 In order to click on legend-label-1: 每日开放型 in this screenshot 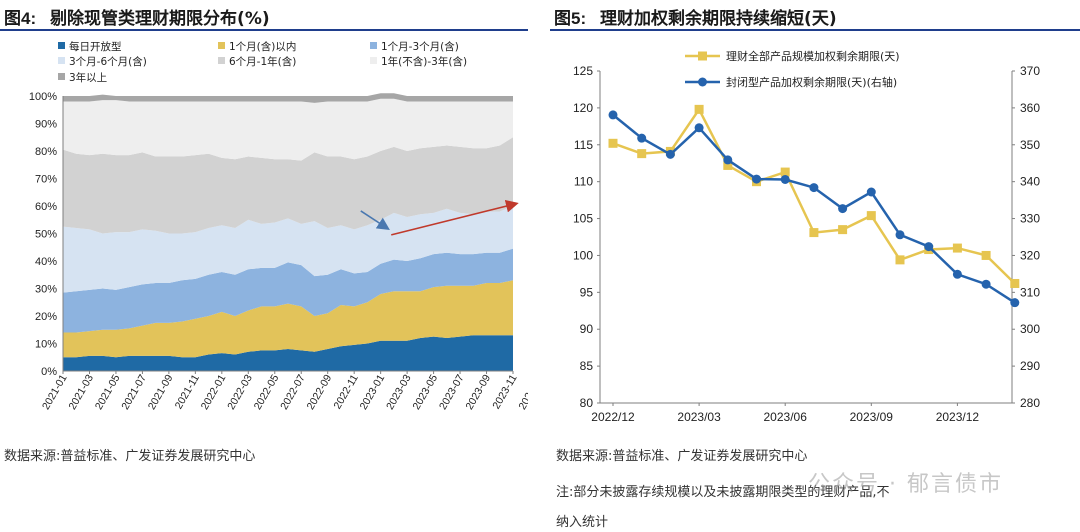, I will do `click(95, 46)`.